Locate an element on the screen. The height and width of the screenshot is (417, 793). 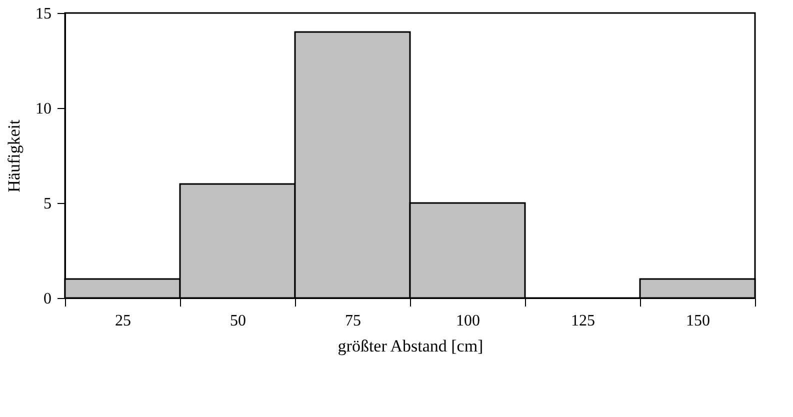
y-tick-label: 10 is located at coordinates (44, 109).